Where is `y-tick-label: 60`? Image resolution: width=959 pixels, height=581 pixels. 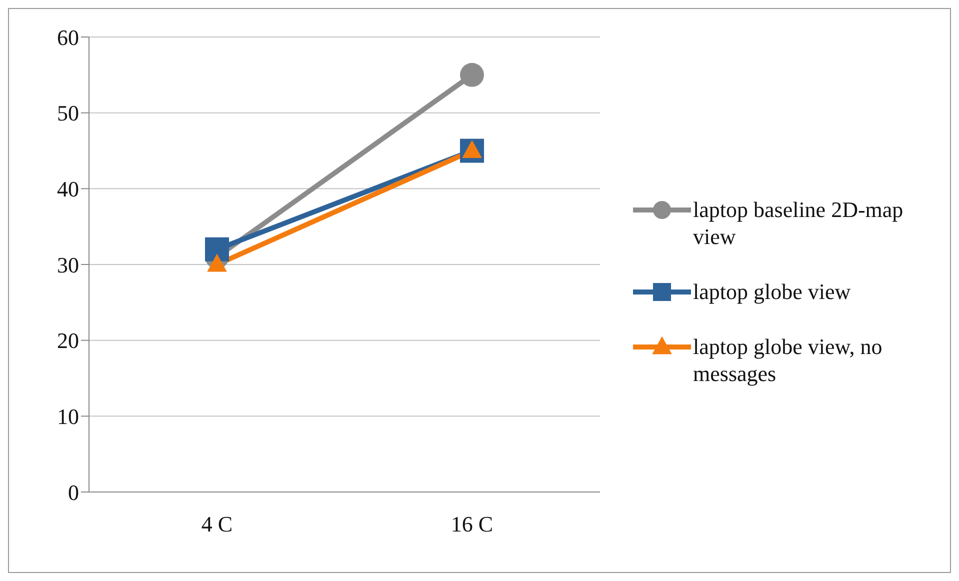 y-tick-label: 60 is located at coordinates (68, 37).